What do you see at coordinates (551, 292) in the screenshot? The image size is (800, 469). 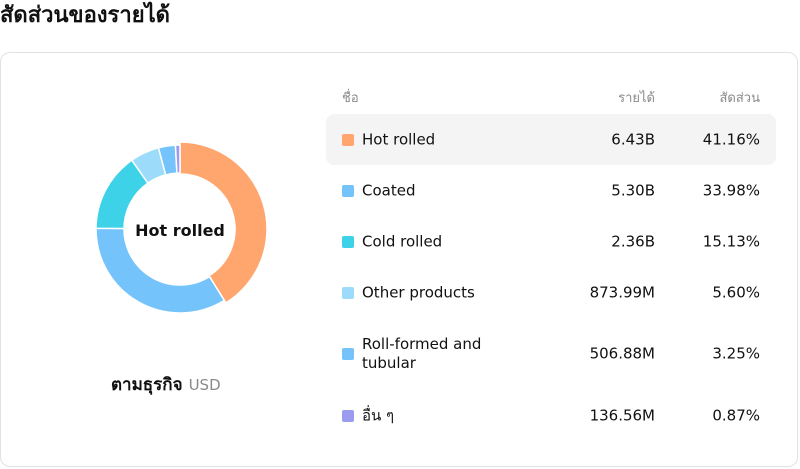 I see `table-row: Other products 873.99M 5.60%` at bounding box center [551, 292].